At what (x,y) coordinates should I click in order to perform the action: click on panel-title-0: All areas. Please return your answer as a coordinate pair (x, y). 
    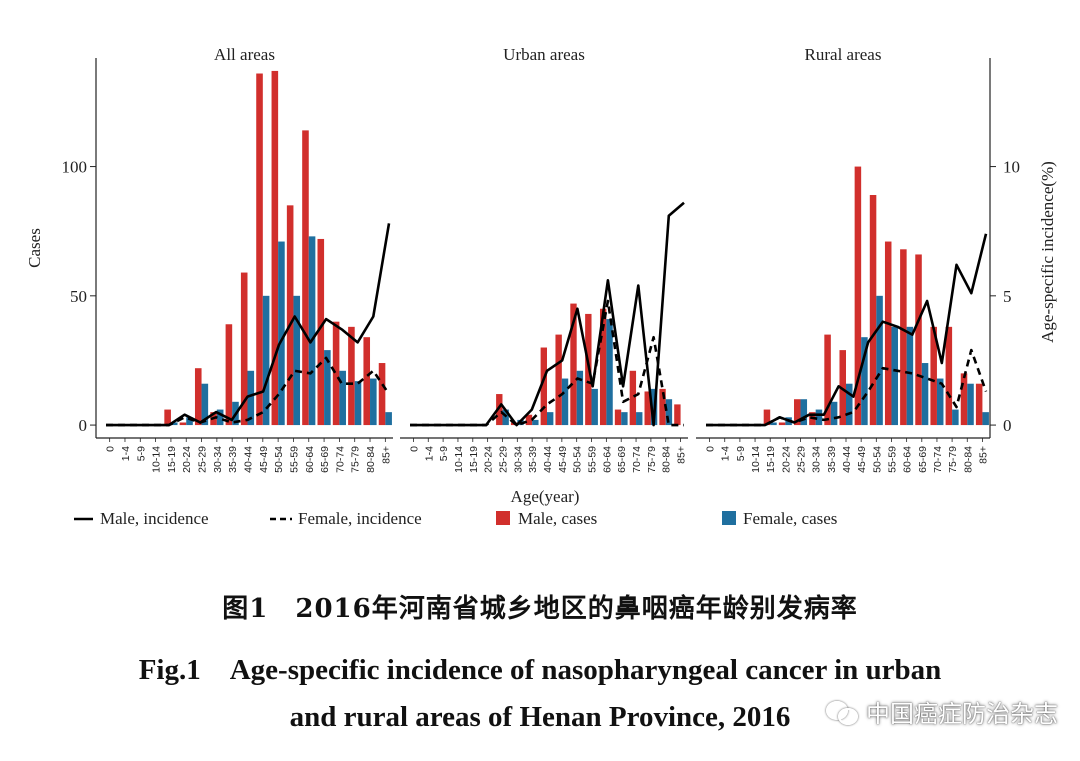
    Looking at the image, I should click on (244, 54).